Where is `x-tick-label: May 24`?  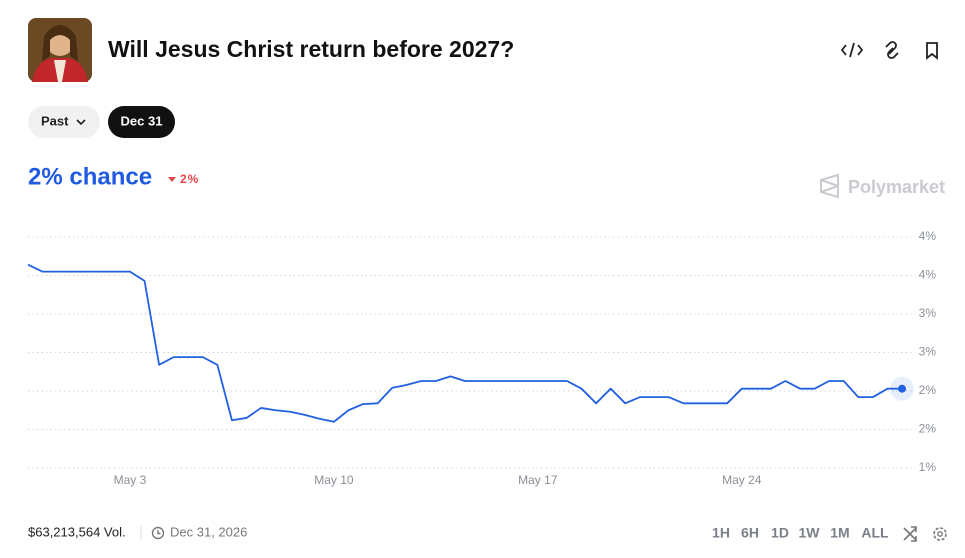
x-tick-label: May 24 is located at coordinates (742, 480).